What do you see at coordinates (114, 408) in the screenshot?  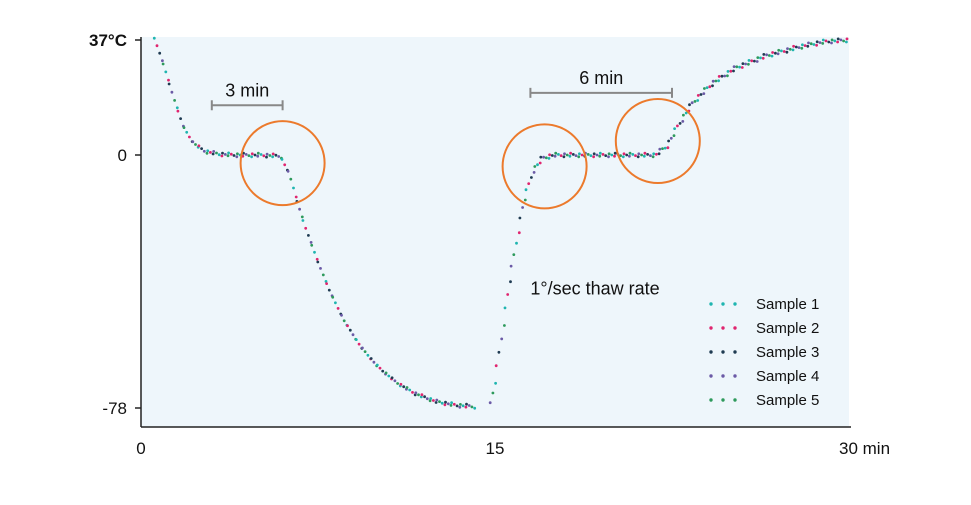 I see `y-tick-label: -78` at bounding box center [114, 408].